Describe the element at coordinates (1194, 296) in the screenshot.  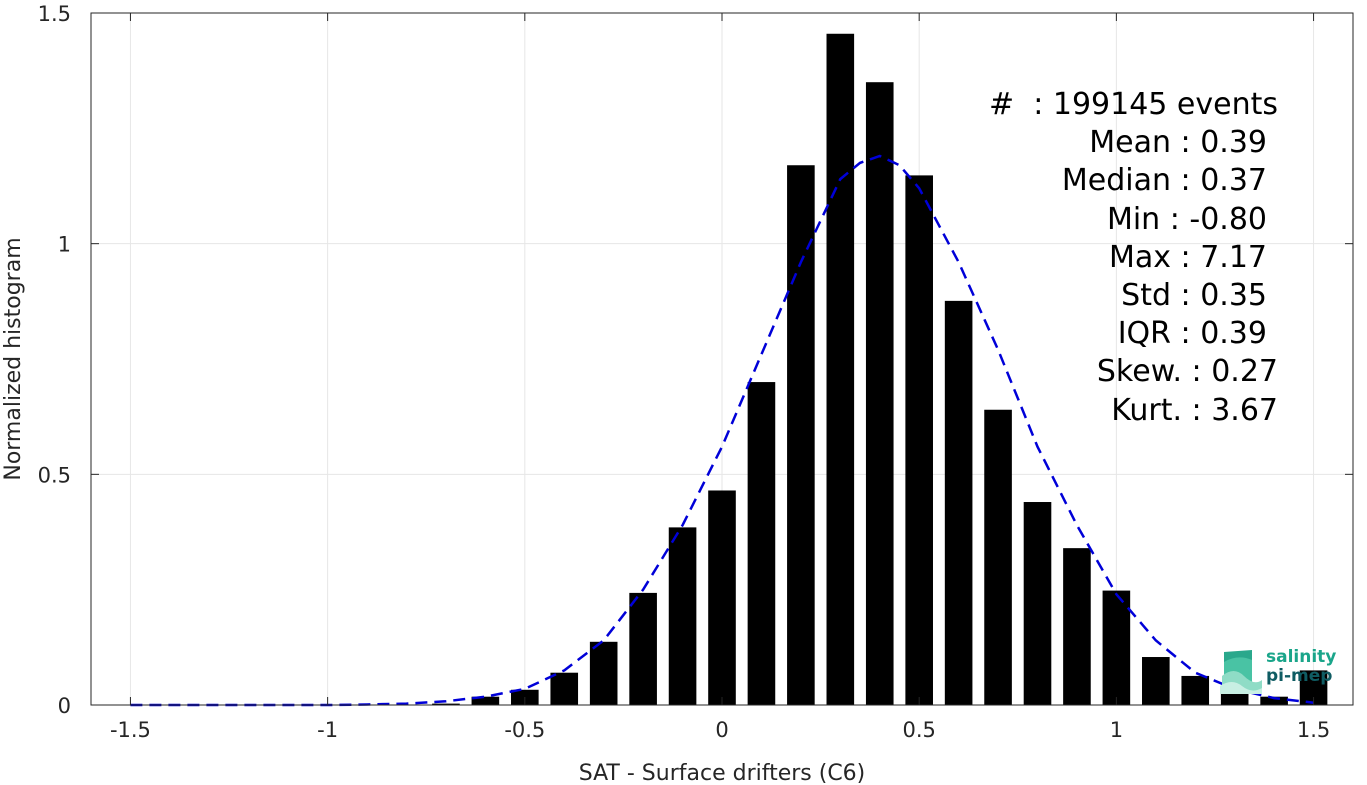
I see `stat-line: Std : 0.35` at that location.